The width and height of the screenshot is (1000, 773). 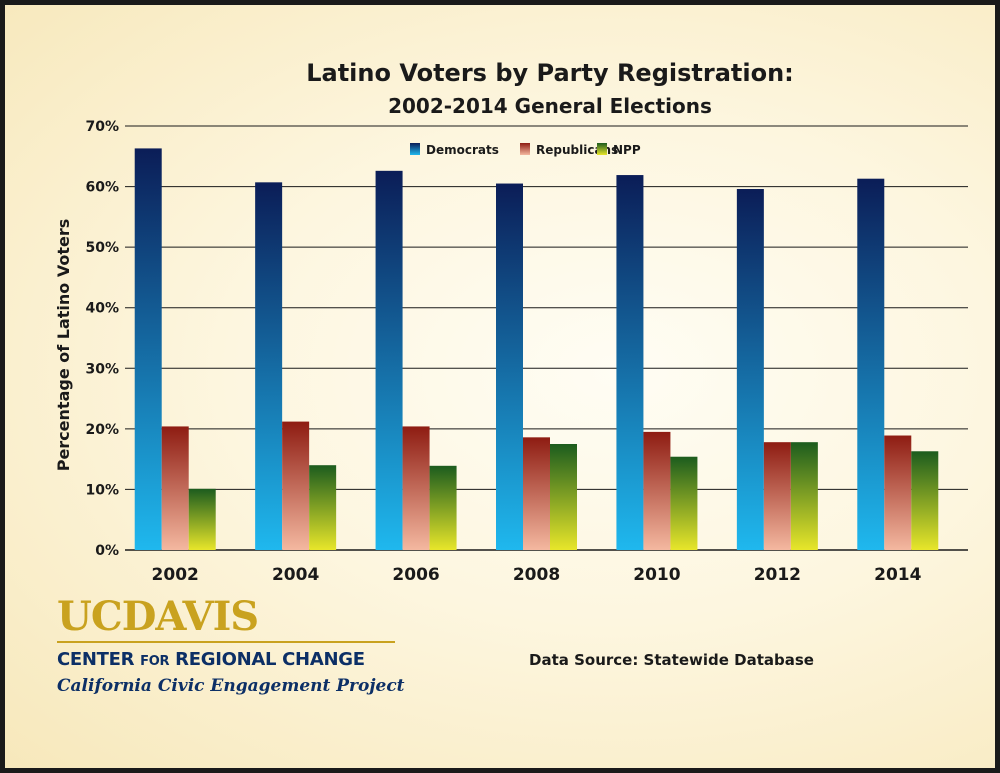 I want to click on bar-republicans-2010, so click(x=657, y=490).